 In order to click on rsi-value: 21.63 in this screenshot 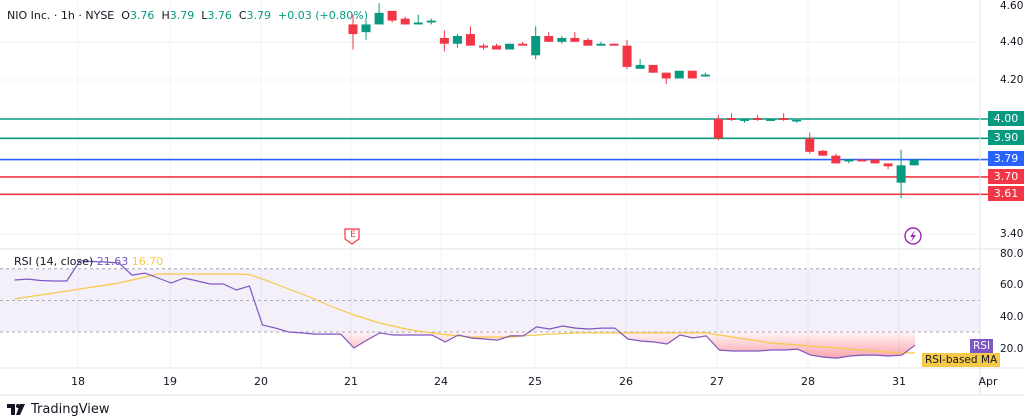, I will do `click(112, 261)`.